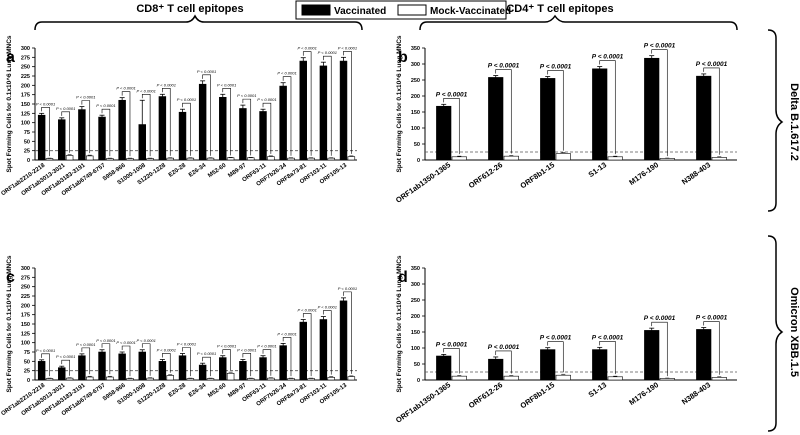 The height and width of the screenshot is (435, 800). Describe the element at coordinates (704, 355) in the screenshot. I see `bar-vaccinated-d` at that location.